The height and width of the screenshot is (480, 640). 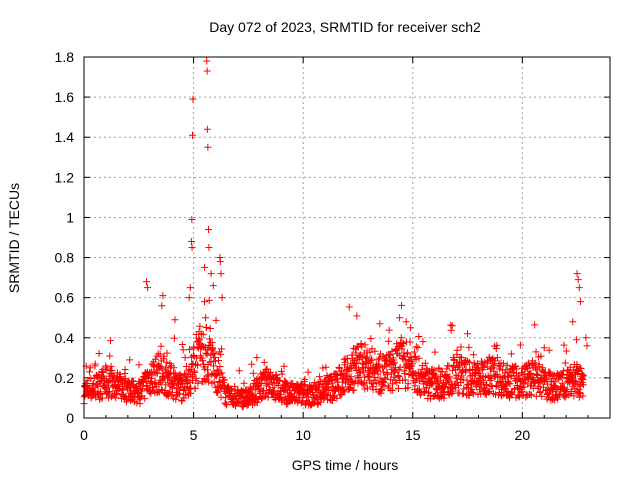 I want to click on y-tick-label: 0.8, so click(x=65, y=258).